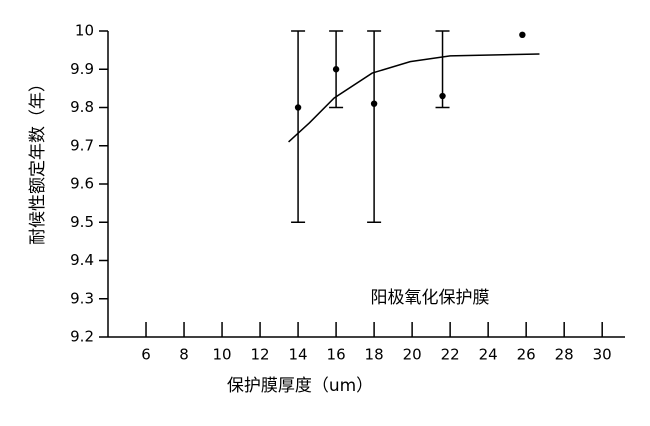  Describe the element at coordinates (84, 31) in the screenshot. I see `y-tick-label: 10` at that location.